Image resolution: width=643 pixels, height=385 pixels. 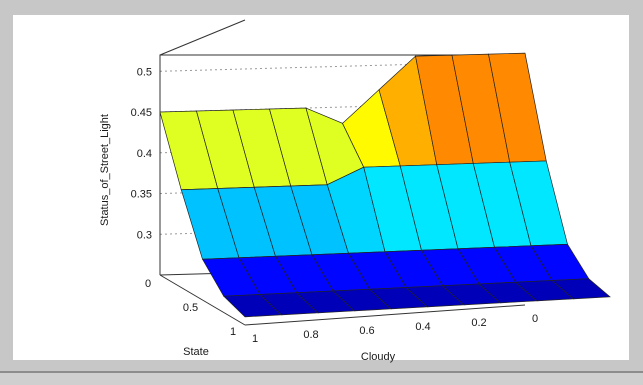 I want to click on z-tick-label: 0.45, so click(x=141, y=113).